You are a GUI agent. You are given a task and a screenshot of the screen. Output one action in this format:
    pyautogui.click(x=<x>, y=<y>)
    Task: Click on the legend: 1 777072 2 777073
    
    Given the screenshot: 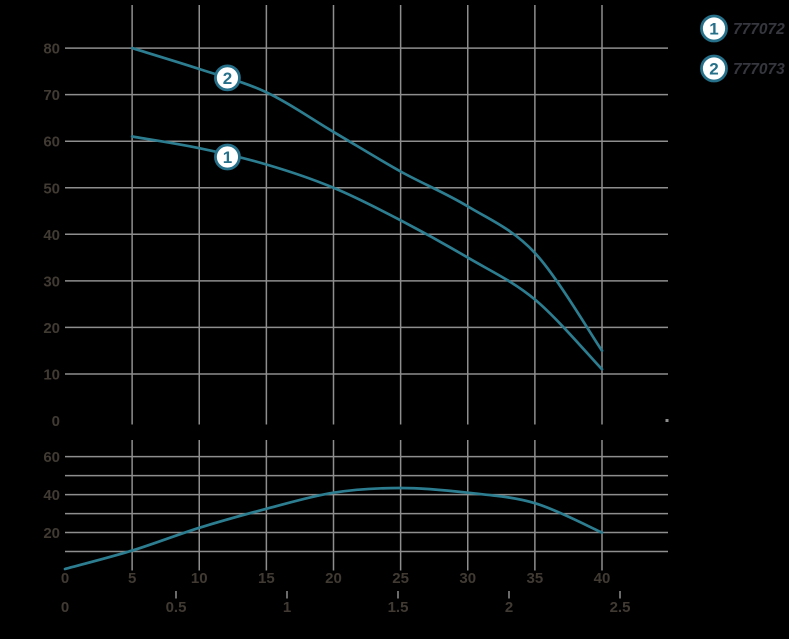 What is the action you would take?
    pyautogui.click(x=742, y=48)
    